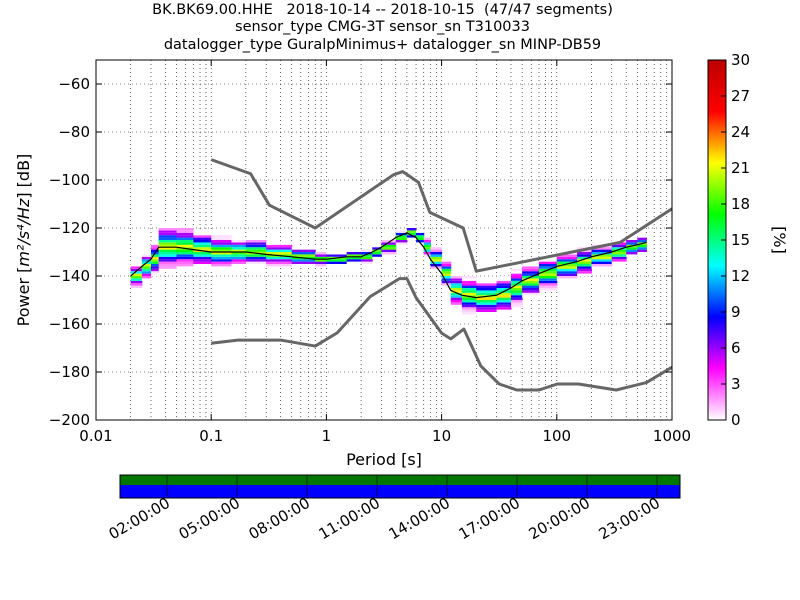 The image size is (800, 600). Describe the element at coordinates (139, 518) in the screenshot. I see `time-tick-label: 02:00:00` at that location.